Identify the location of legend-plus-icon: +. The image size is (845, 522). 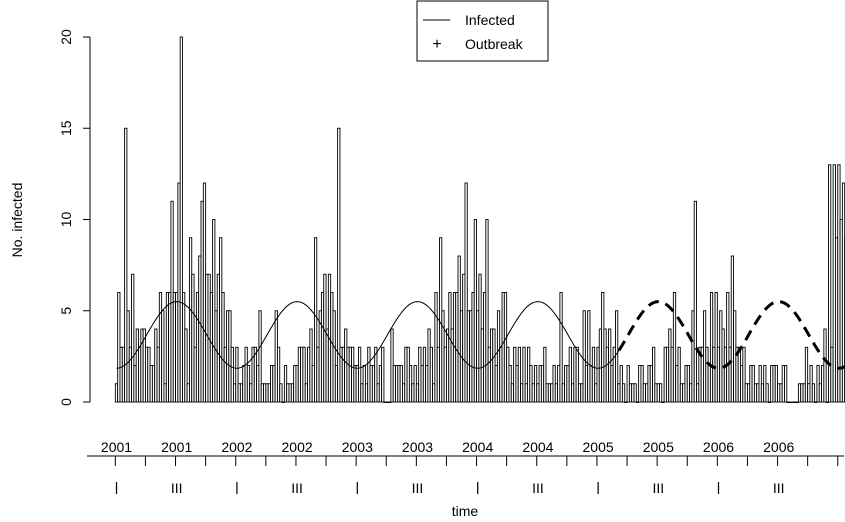
(436, 44).